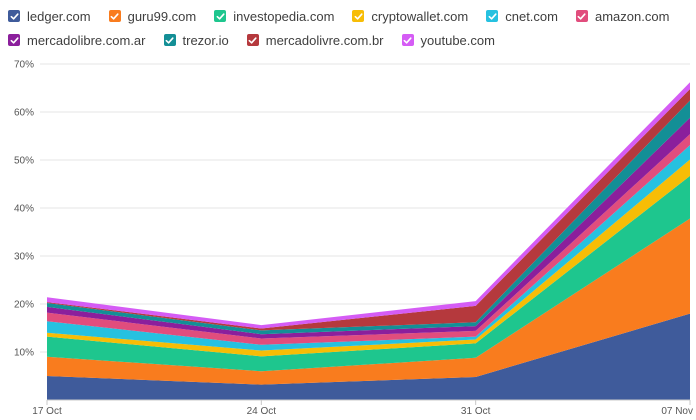 Image resolution: width=696 pixels, height=420 pixels. I want to click on x-tick-label: 31 Oct, so click(476, 411).